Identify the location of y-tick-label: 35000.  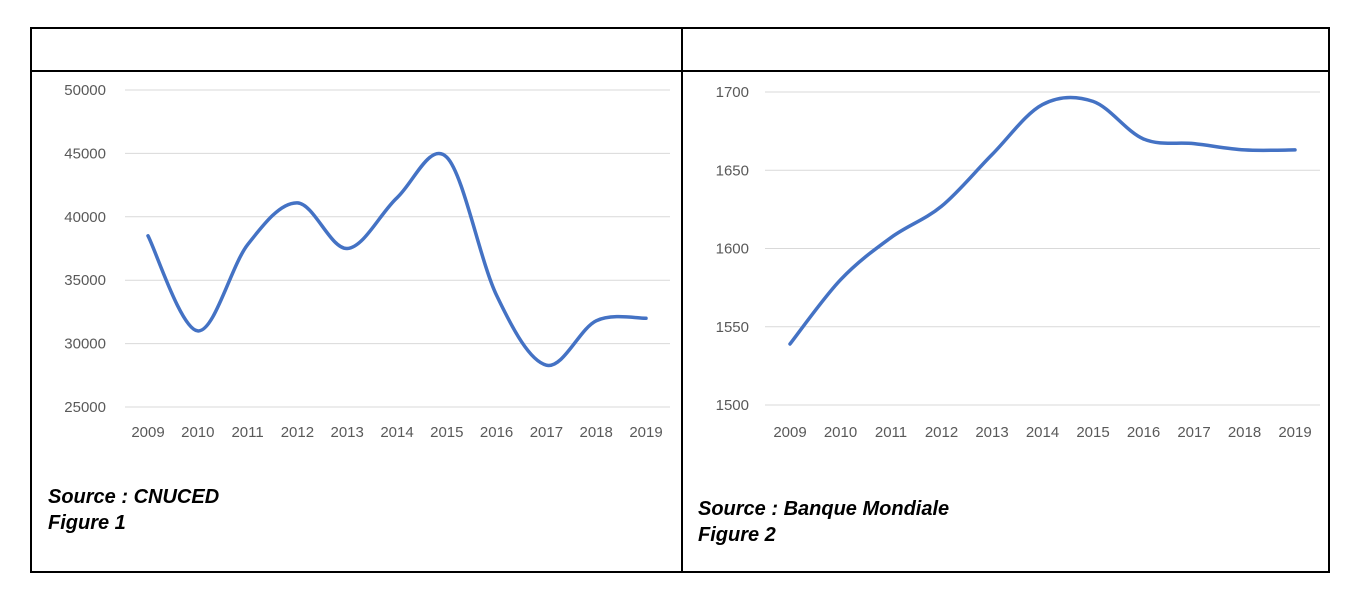
(85, 280).